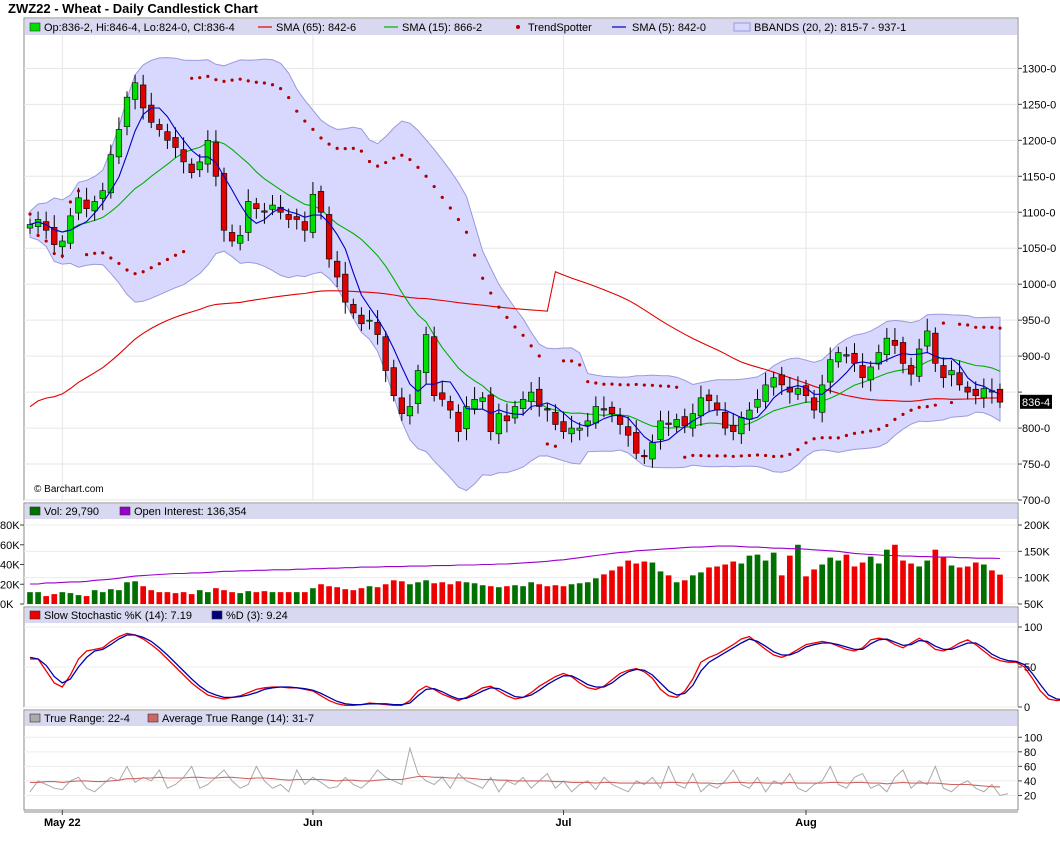 The image size is (1060, 851). Describe the element at coordinates (35, 511) in the screenshot. I see `vol-swatch` at that location.